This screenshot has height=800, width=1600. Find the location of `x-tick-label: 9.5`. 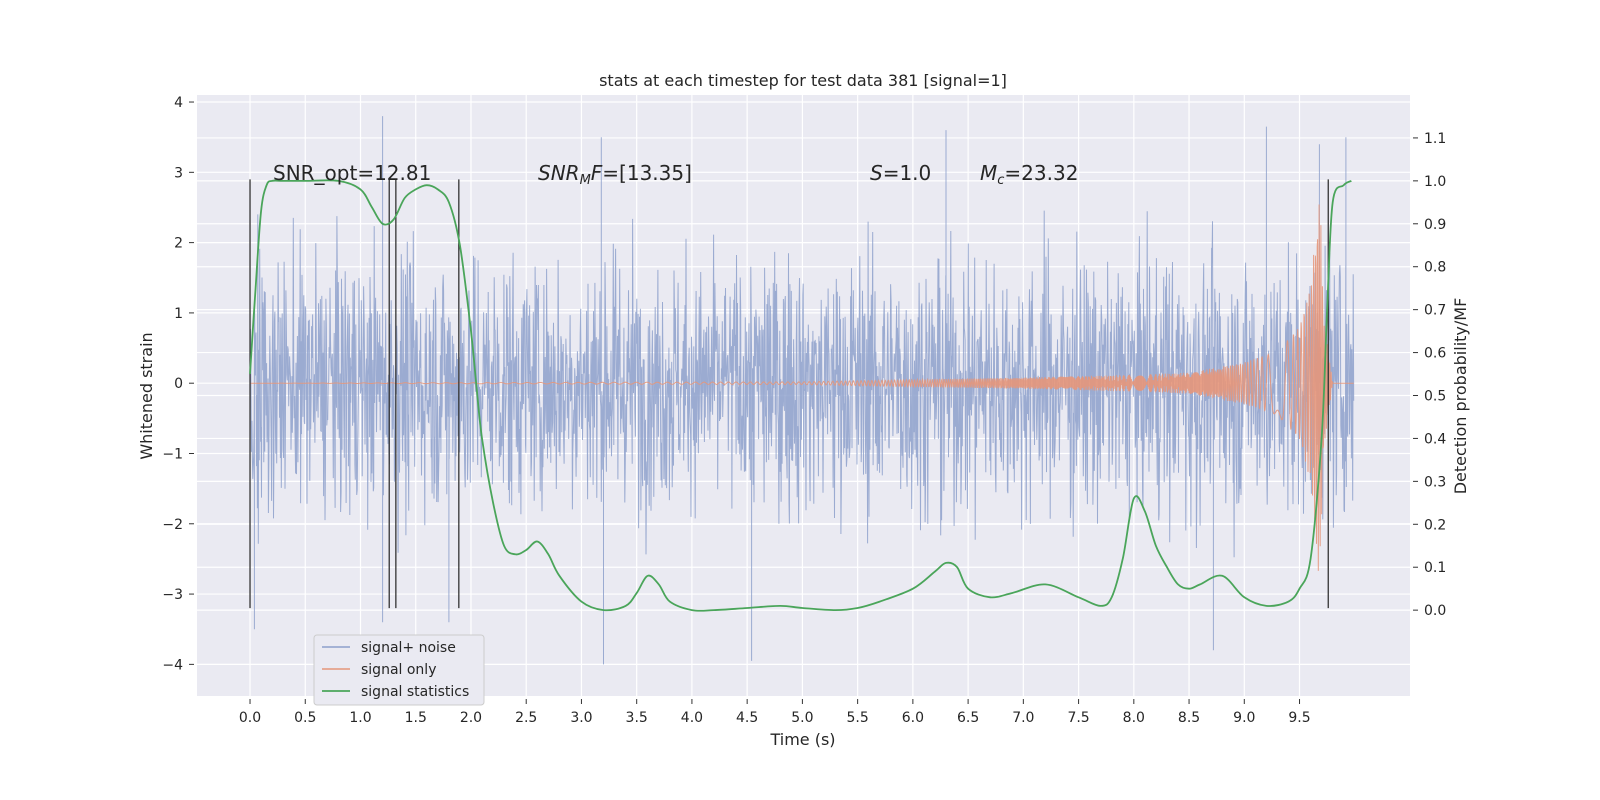

x-tick-label: 9.5 is located at coordinates (1299, 718).